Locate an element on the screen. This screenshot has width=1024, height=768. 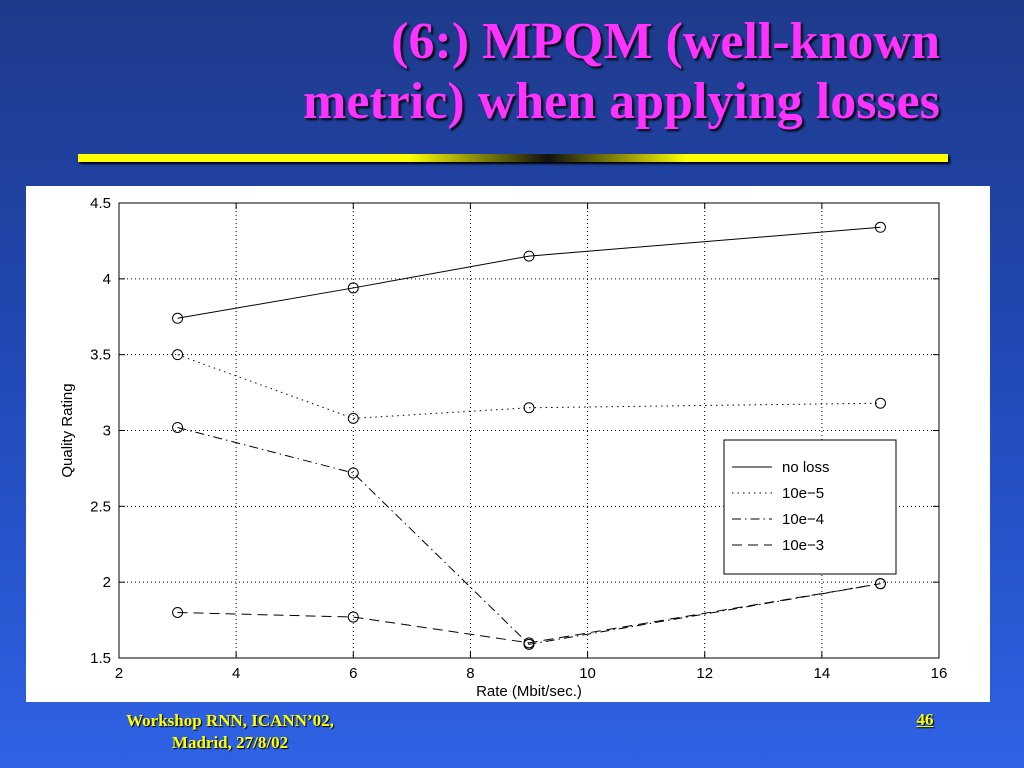
y-tick-label: 4 is located at coordinates (107, 279).